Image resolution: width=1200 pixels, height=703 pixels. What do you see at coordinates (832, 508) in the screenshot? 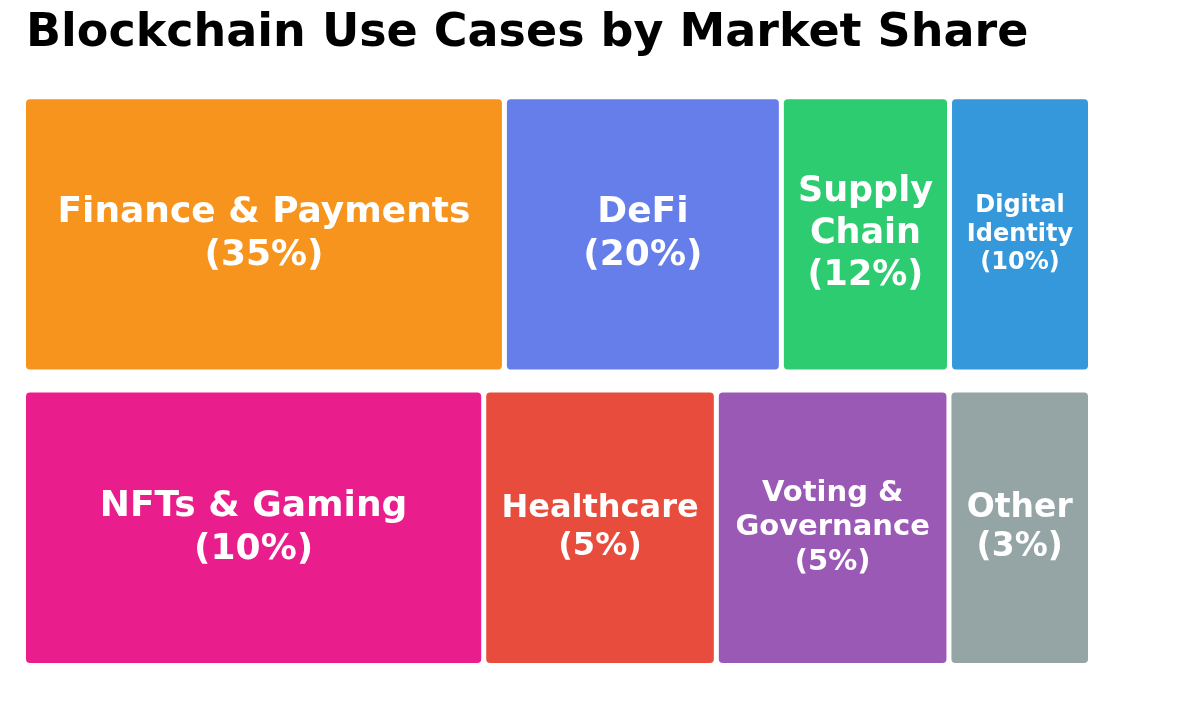
I see `category-label: Voting & Governance` at bounding box center [832, 508].